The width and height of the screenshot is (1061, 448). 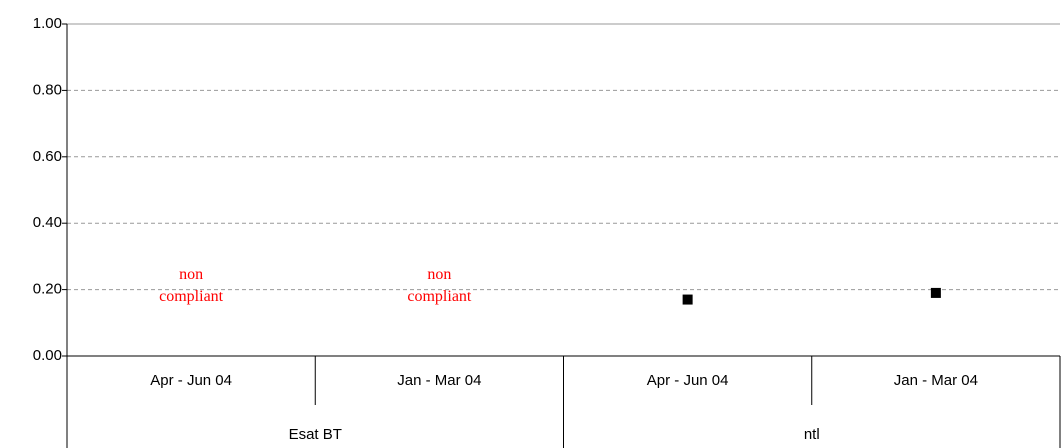 What do you see at coordinates (315, 434) in the screenshot?
I see `group-label: Esat BT` at bounding box center [315, 434].